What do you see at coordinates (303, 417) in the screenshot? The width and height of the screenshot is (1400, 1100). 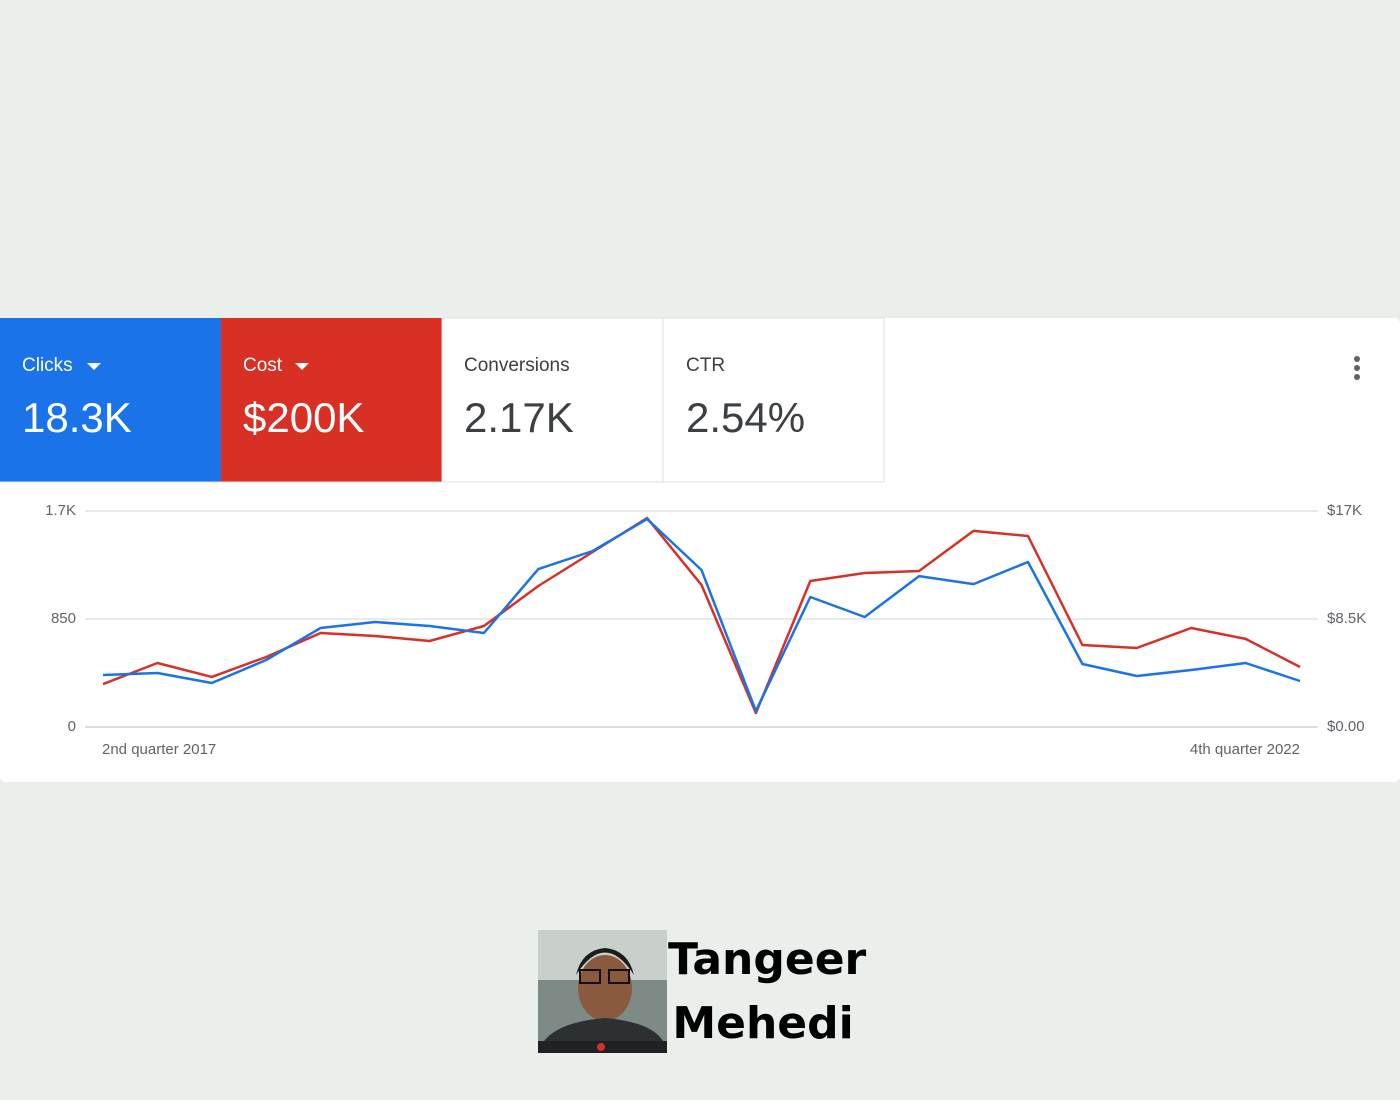 I see `card-value: $200K` at bounding box center [303, 417].